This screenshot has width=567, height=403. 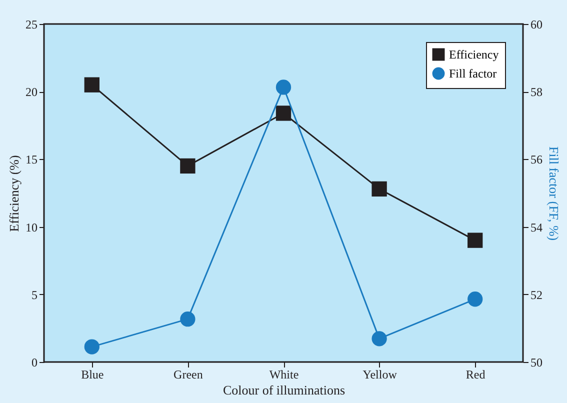 I want to click on x-tick-label: Red, so click(x=476, y=375).